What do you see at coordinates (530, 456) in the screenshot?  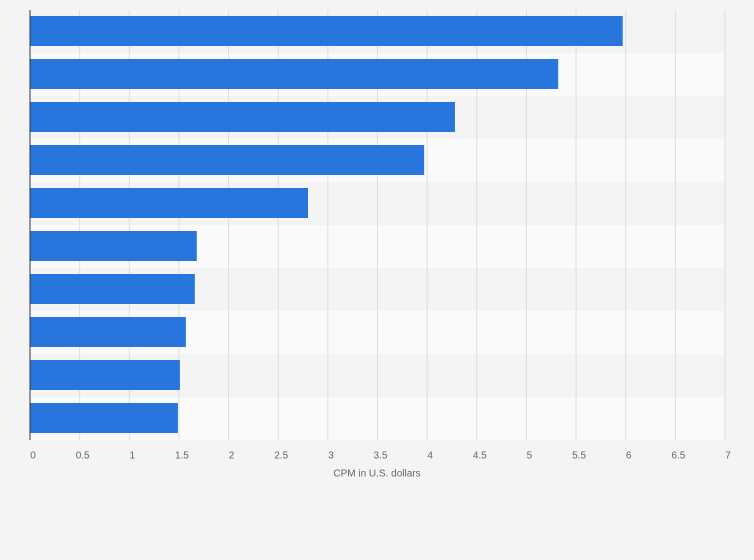 I see `x-tick-label: 5` at bounding box center [530, 456].